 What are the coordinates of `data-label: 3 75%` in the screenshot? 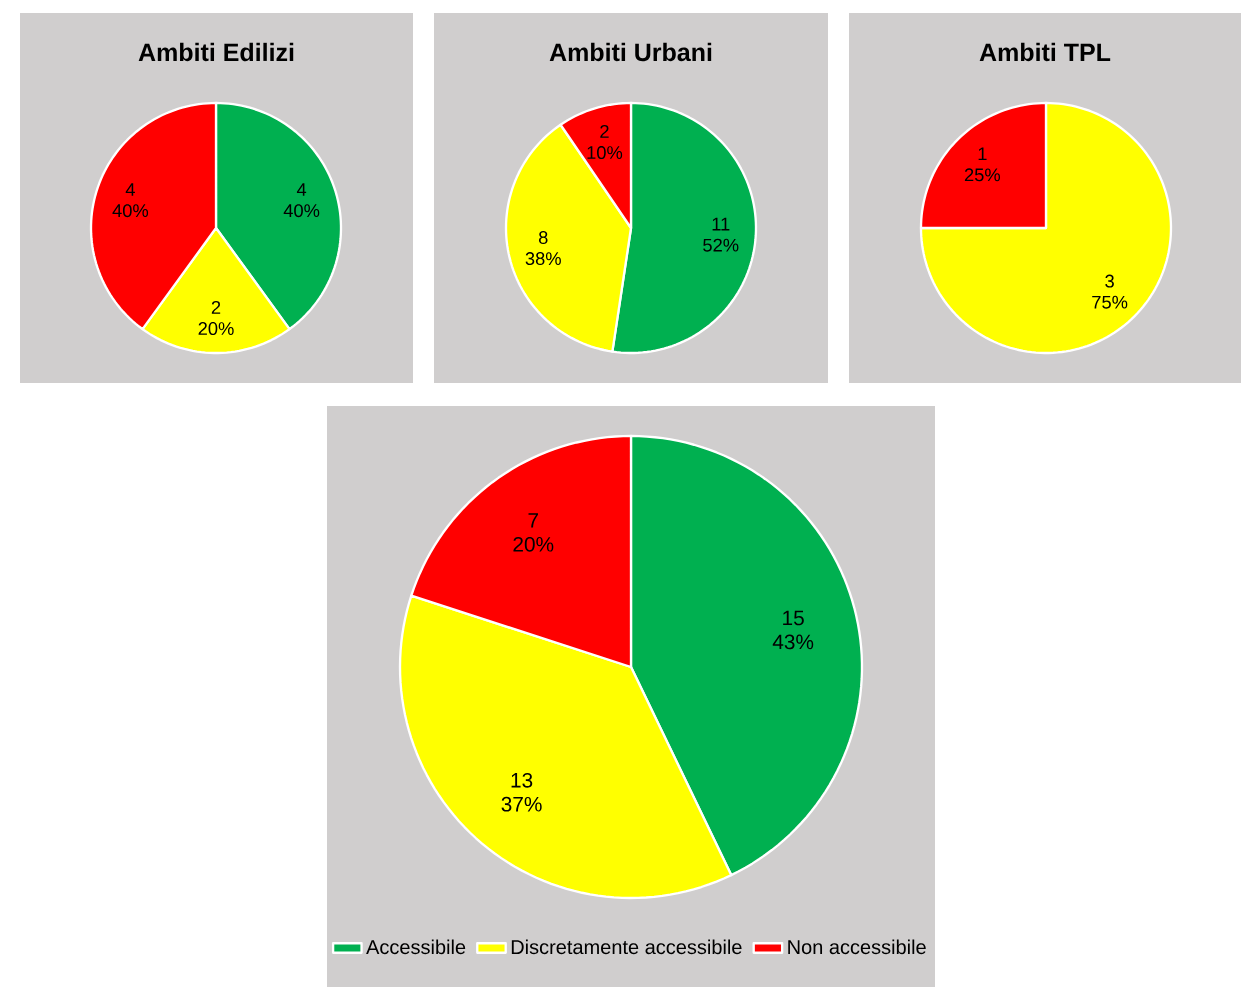 It's located at (1110, 291).